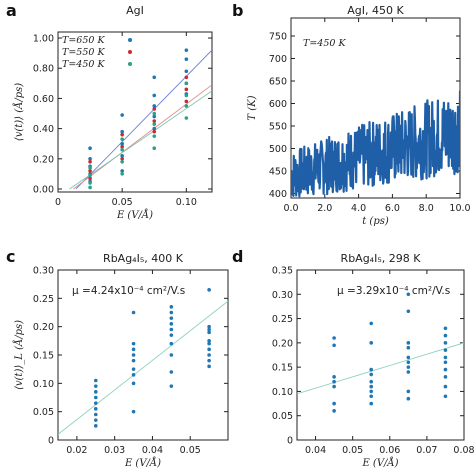 The height and width of the screenshot is (474, 474). What do you see at coordinates (393, 291) in the screenshot?
I see `mobility-annotation: μ =3.29x10⁻⁴ cm²/V.s` at bounding box center [393, 291].